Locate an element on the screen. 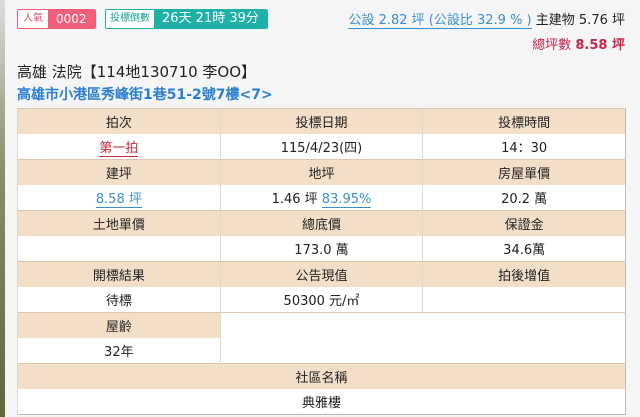 The height and width of the screenshot is (417, 640). announced-value: 50300 元/㎡ is located at coordinates (321, 300).